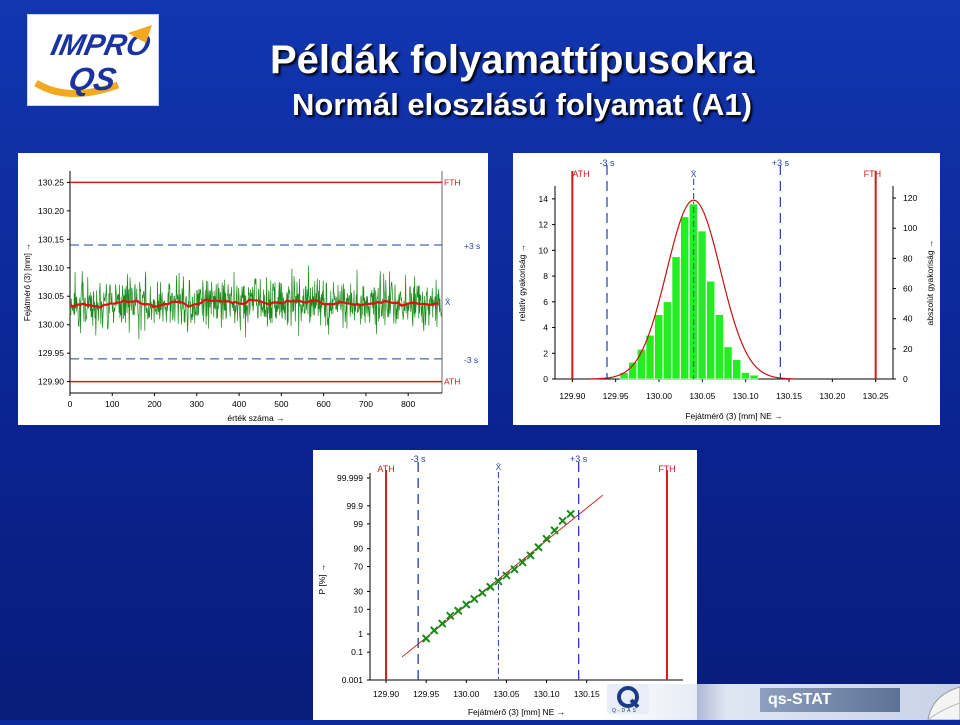  I want to click on y2-tick-label: 80, so click(908, 258).